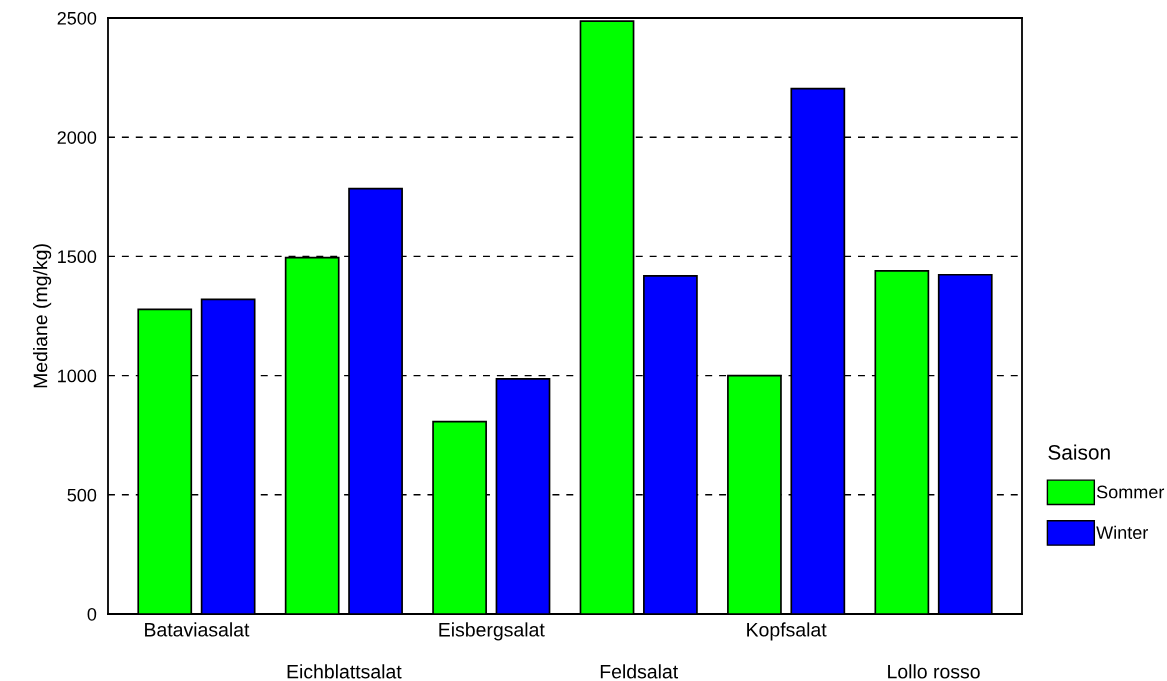 The width and height of the screenshot is (1167, 681). Describe the element at coordinates (934, 671) in the screenshot. I see `x-tick-label: Lollo rosso` at that location.